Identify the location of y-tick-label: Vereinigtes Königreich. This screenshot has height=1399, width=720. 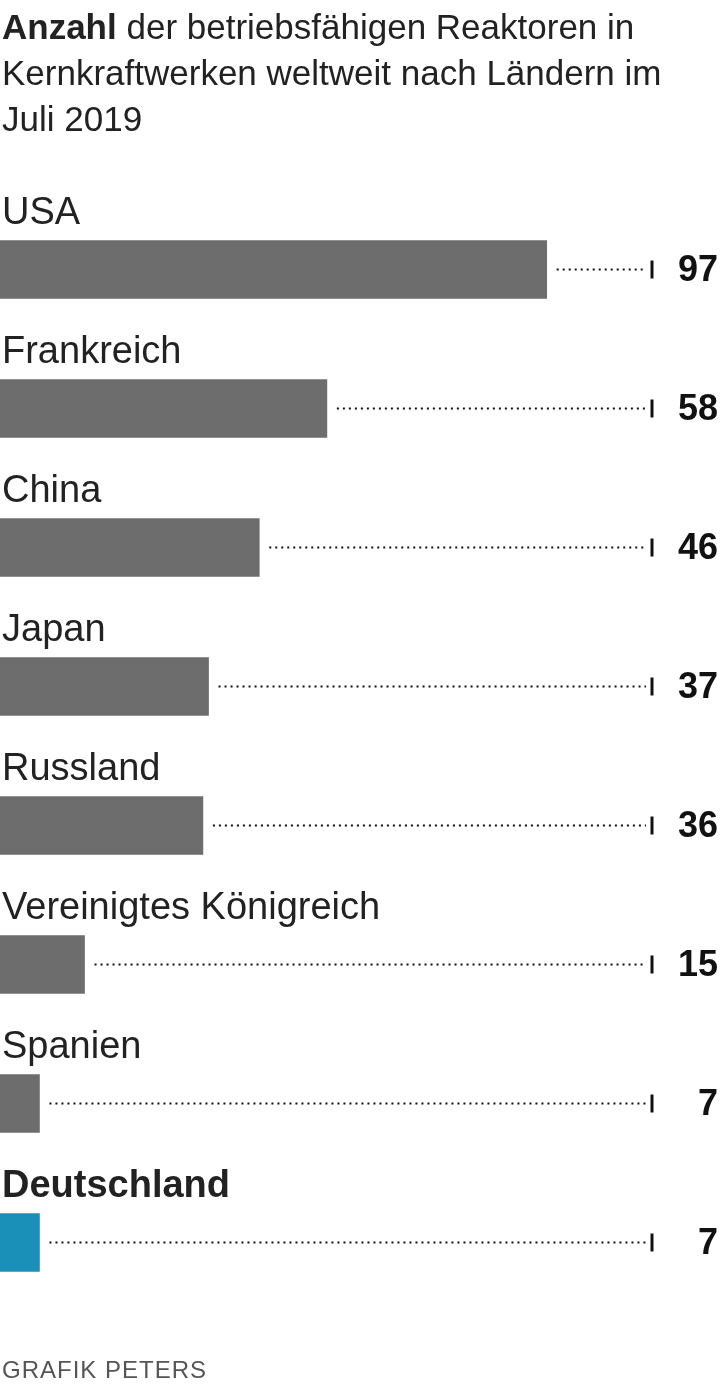
(191, 905).